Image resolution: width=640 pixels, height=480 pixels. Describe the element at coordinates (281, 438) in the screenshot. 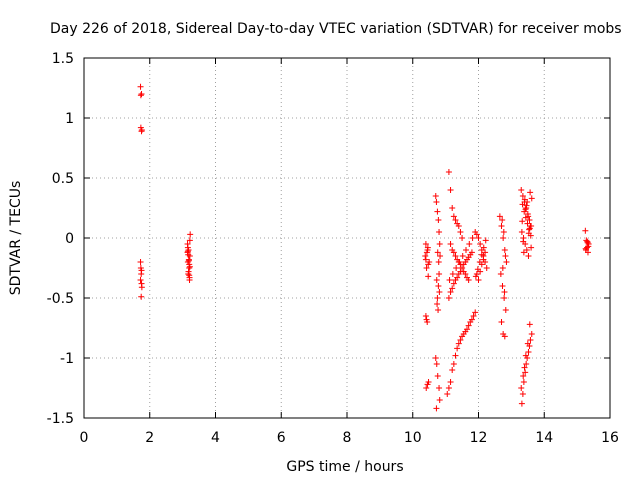

I see `x-tick-label: 6` at that location.